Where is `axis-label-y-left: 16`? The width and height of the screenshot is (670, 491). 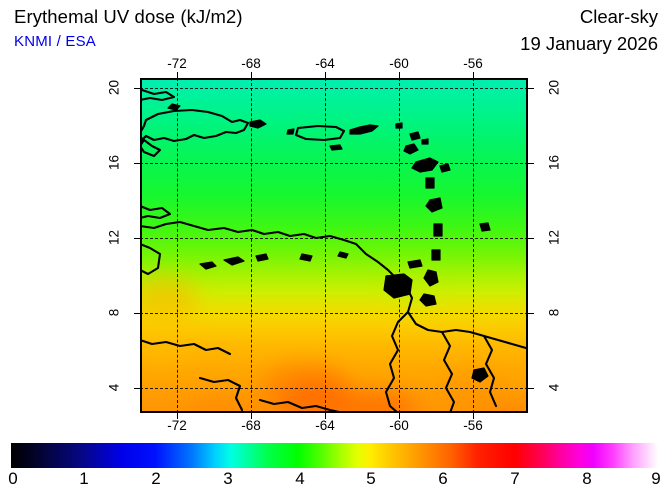 axis-label-y-left: 16 is located at coordinates (114, 162).